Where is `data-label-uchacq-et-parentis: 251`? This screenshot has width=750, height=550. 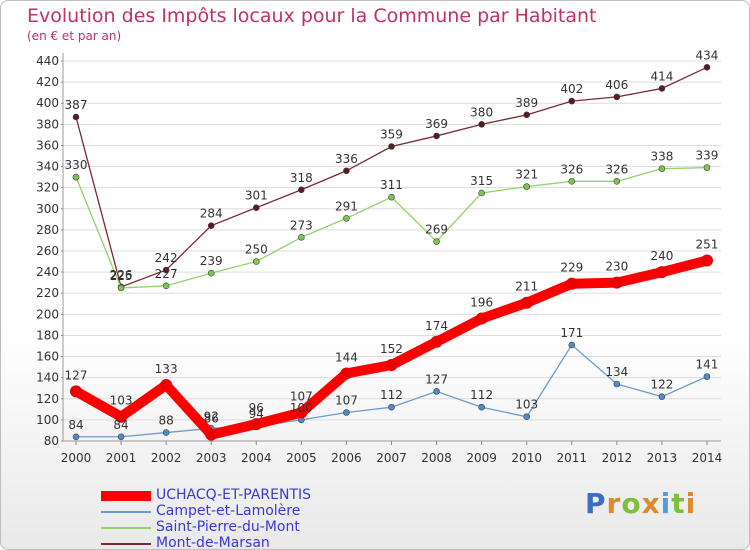 data-label-uchacq-et-parentis: 251 is located at coordinates (707, 245).